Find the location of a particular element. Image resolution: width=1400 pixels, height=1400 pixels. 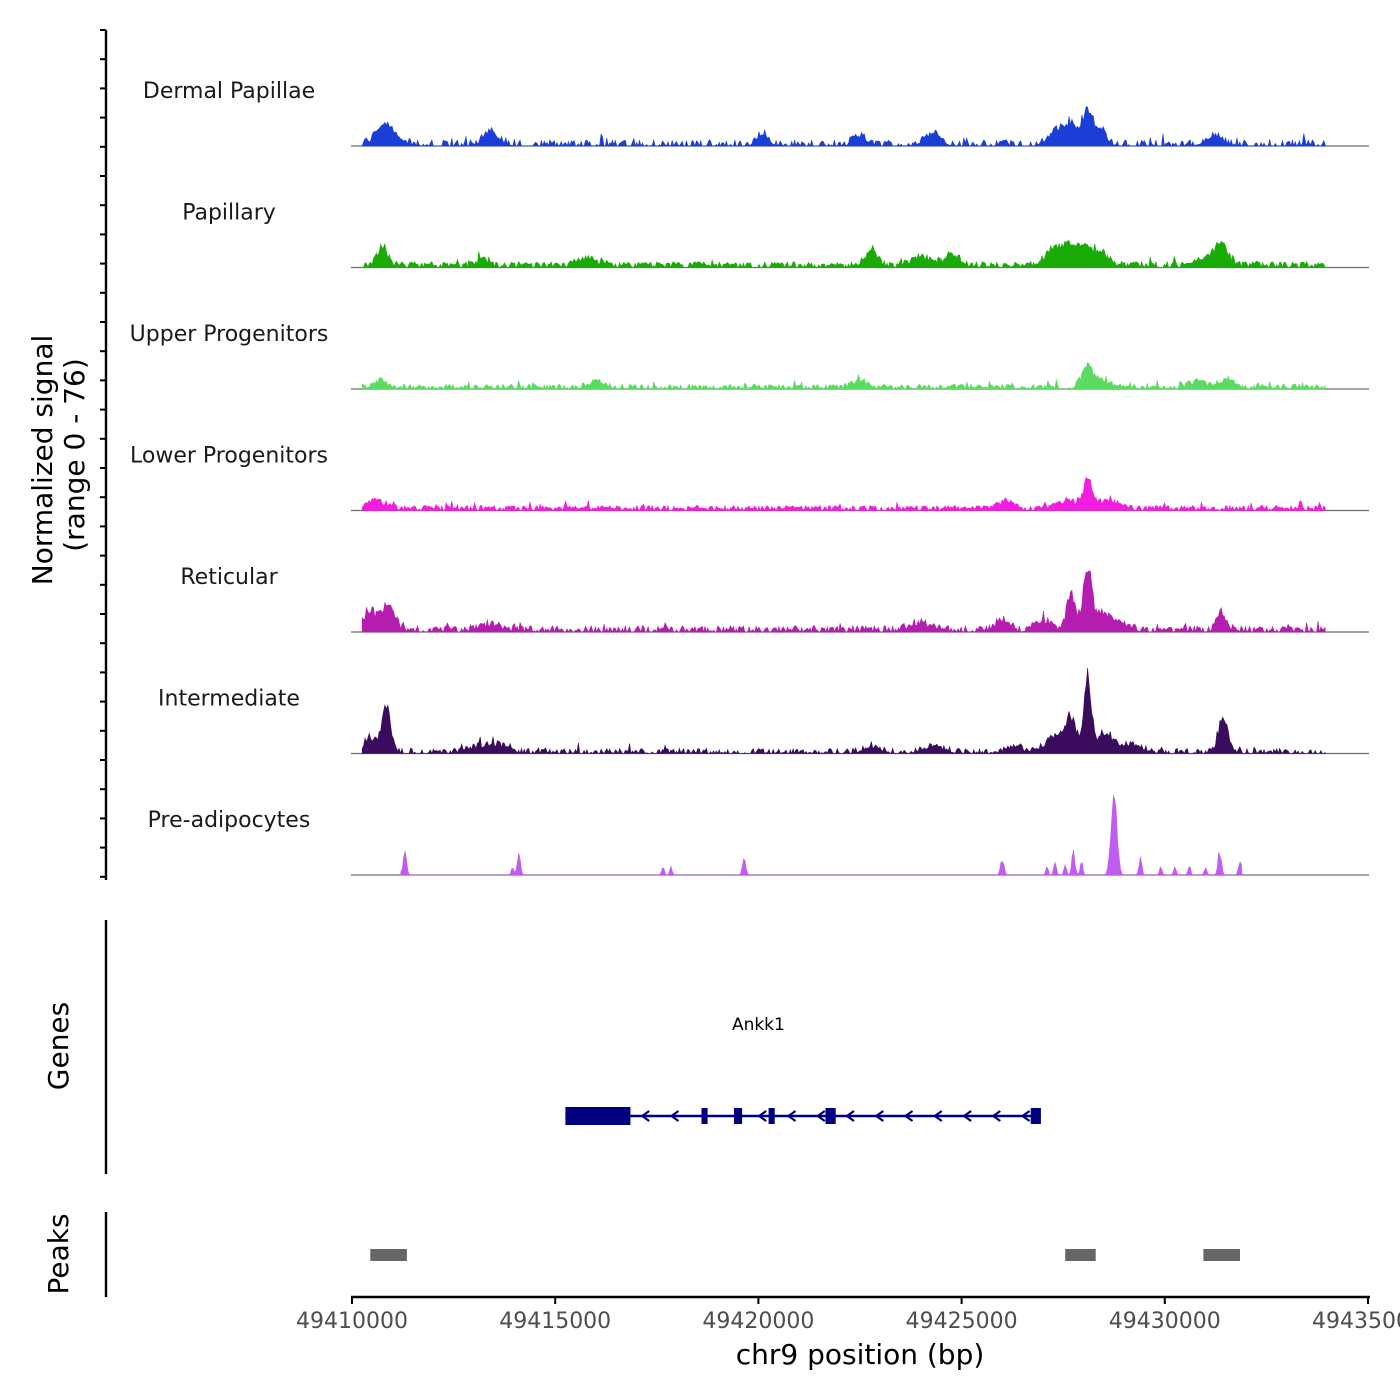

track-label: Intermediate is located at coordinates (229, 699).